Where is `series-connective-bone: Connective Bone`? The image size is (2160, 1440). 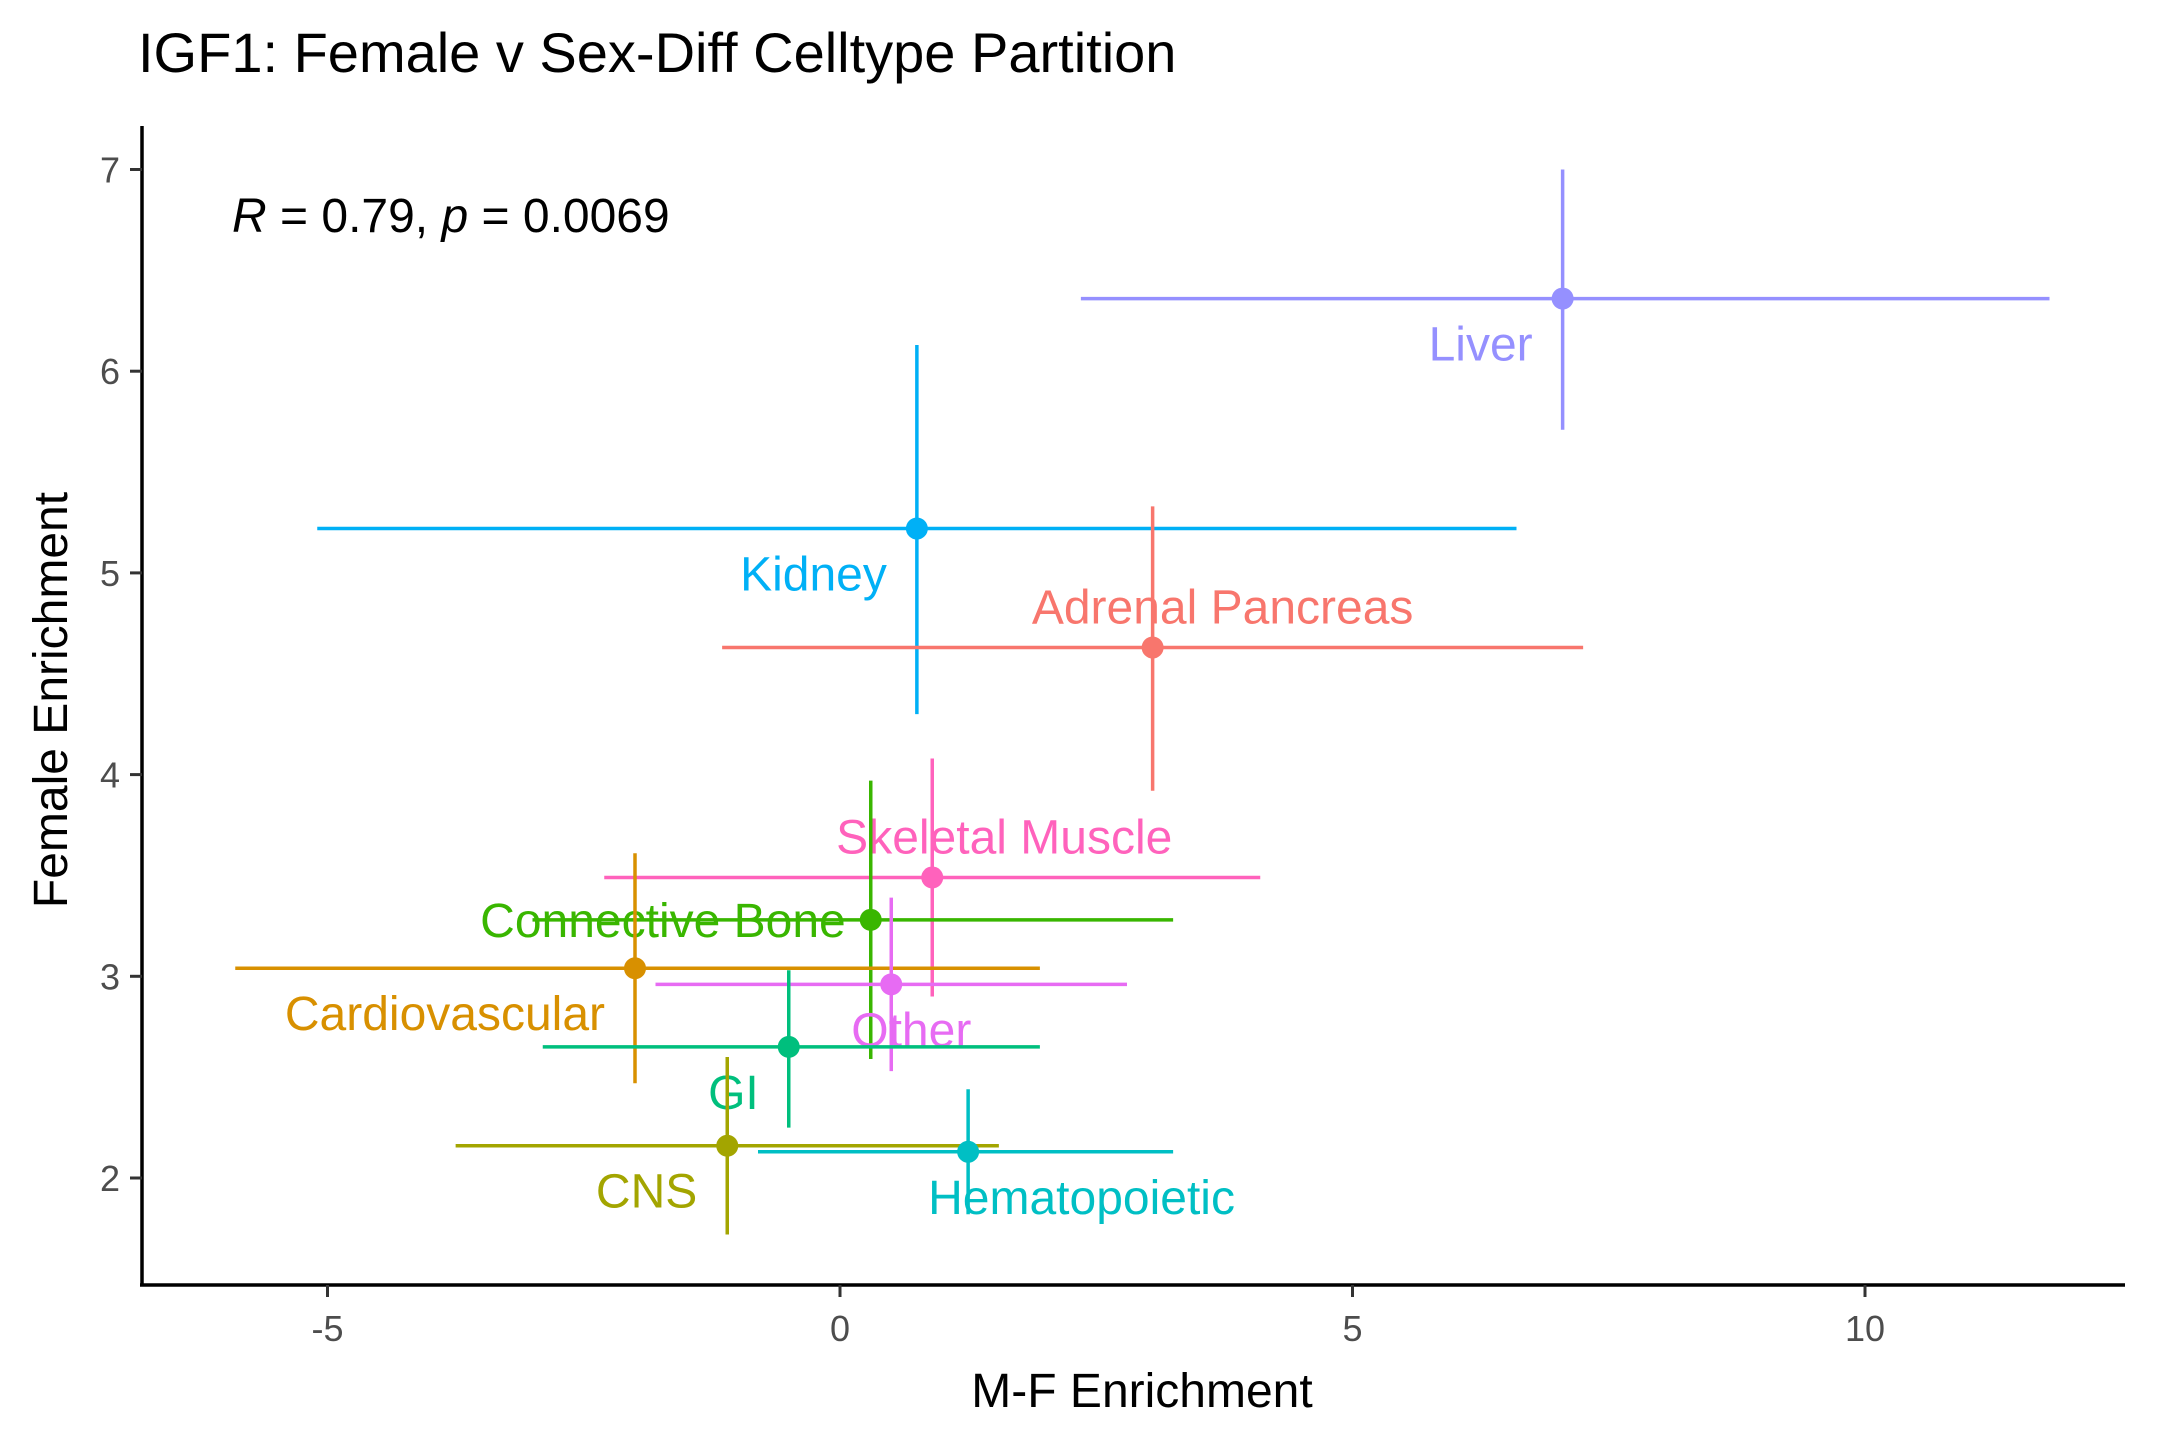
series-connective-bone: Connective Bone is located at coordinates (827, 919).